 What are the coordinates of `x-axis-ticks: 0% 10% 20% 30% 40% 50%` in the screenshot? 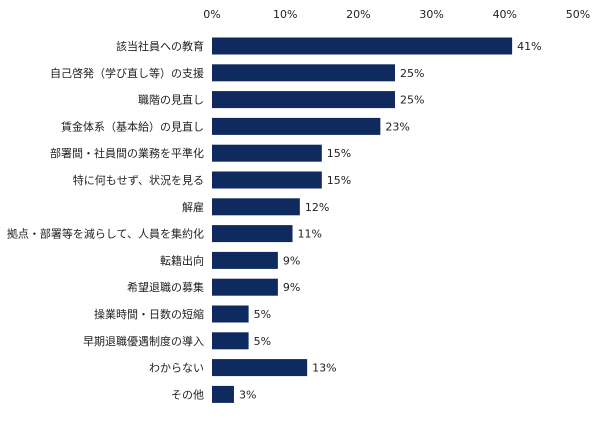 It's located at (396, 14).